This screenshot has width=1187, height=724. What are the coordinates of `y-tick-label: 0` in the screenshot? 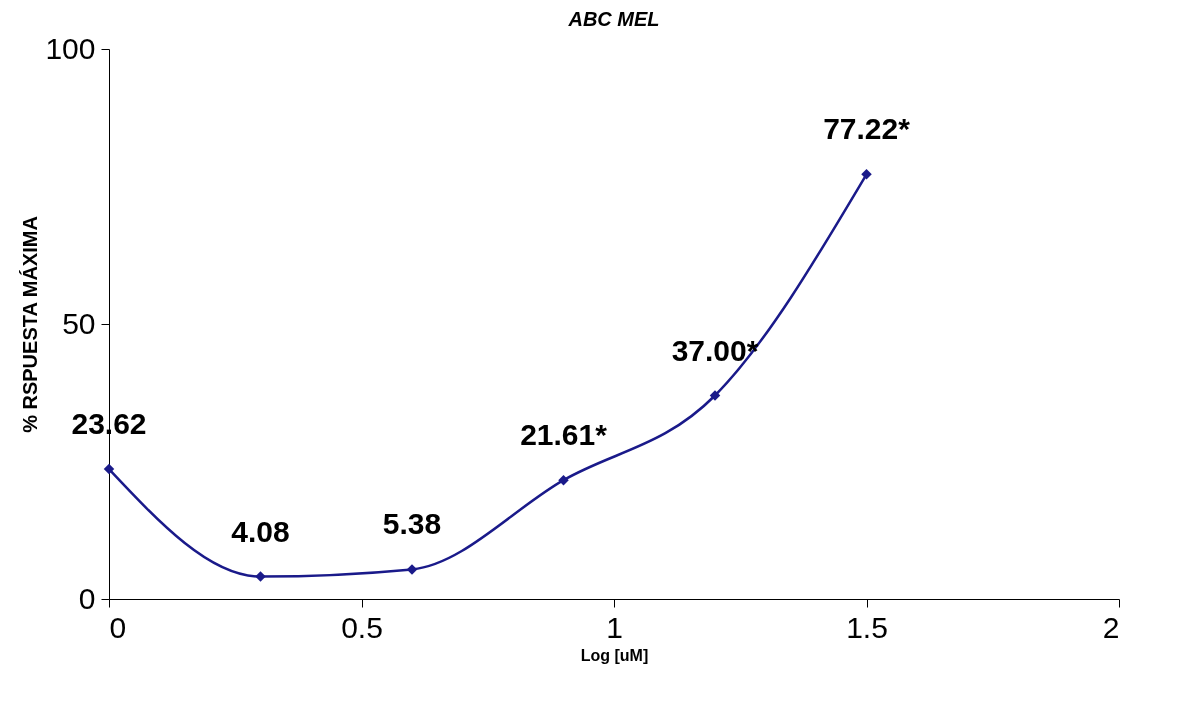 It's located at (87, 598).